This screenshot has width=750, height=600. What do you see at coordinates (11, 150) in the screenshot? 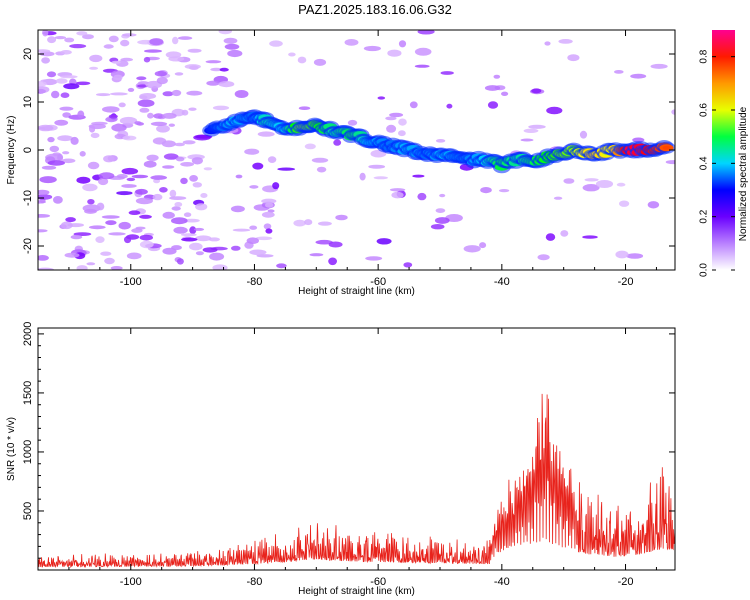
I see `y-axis-label: Frequency (Hz)` at bounding box center [11, 150].